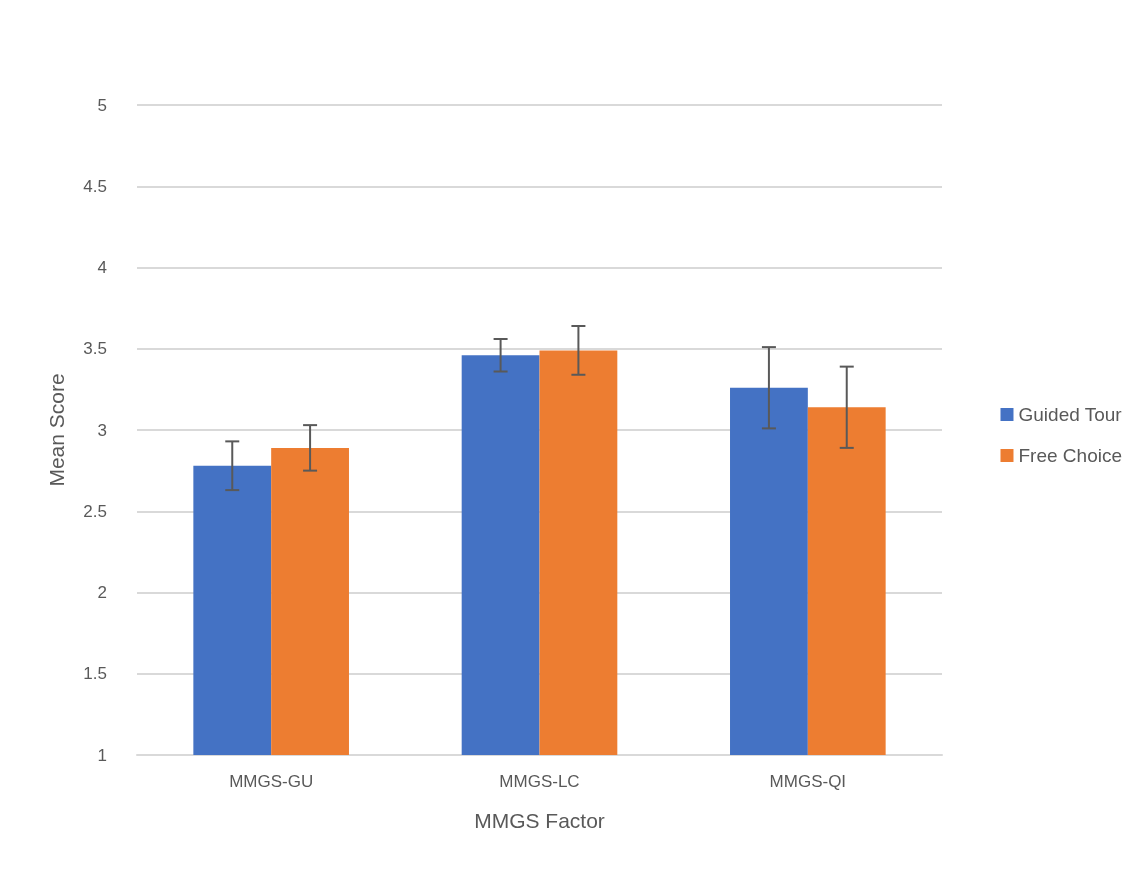  I want to click on y-tick-label: 4.5, so click(95, 186).